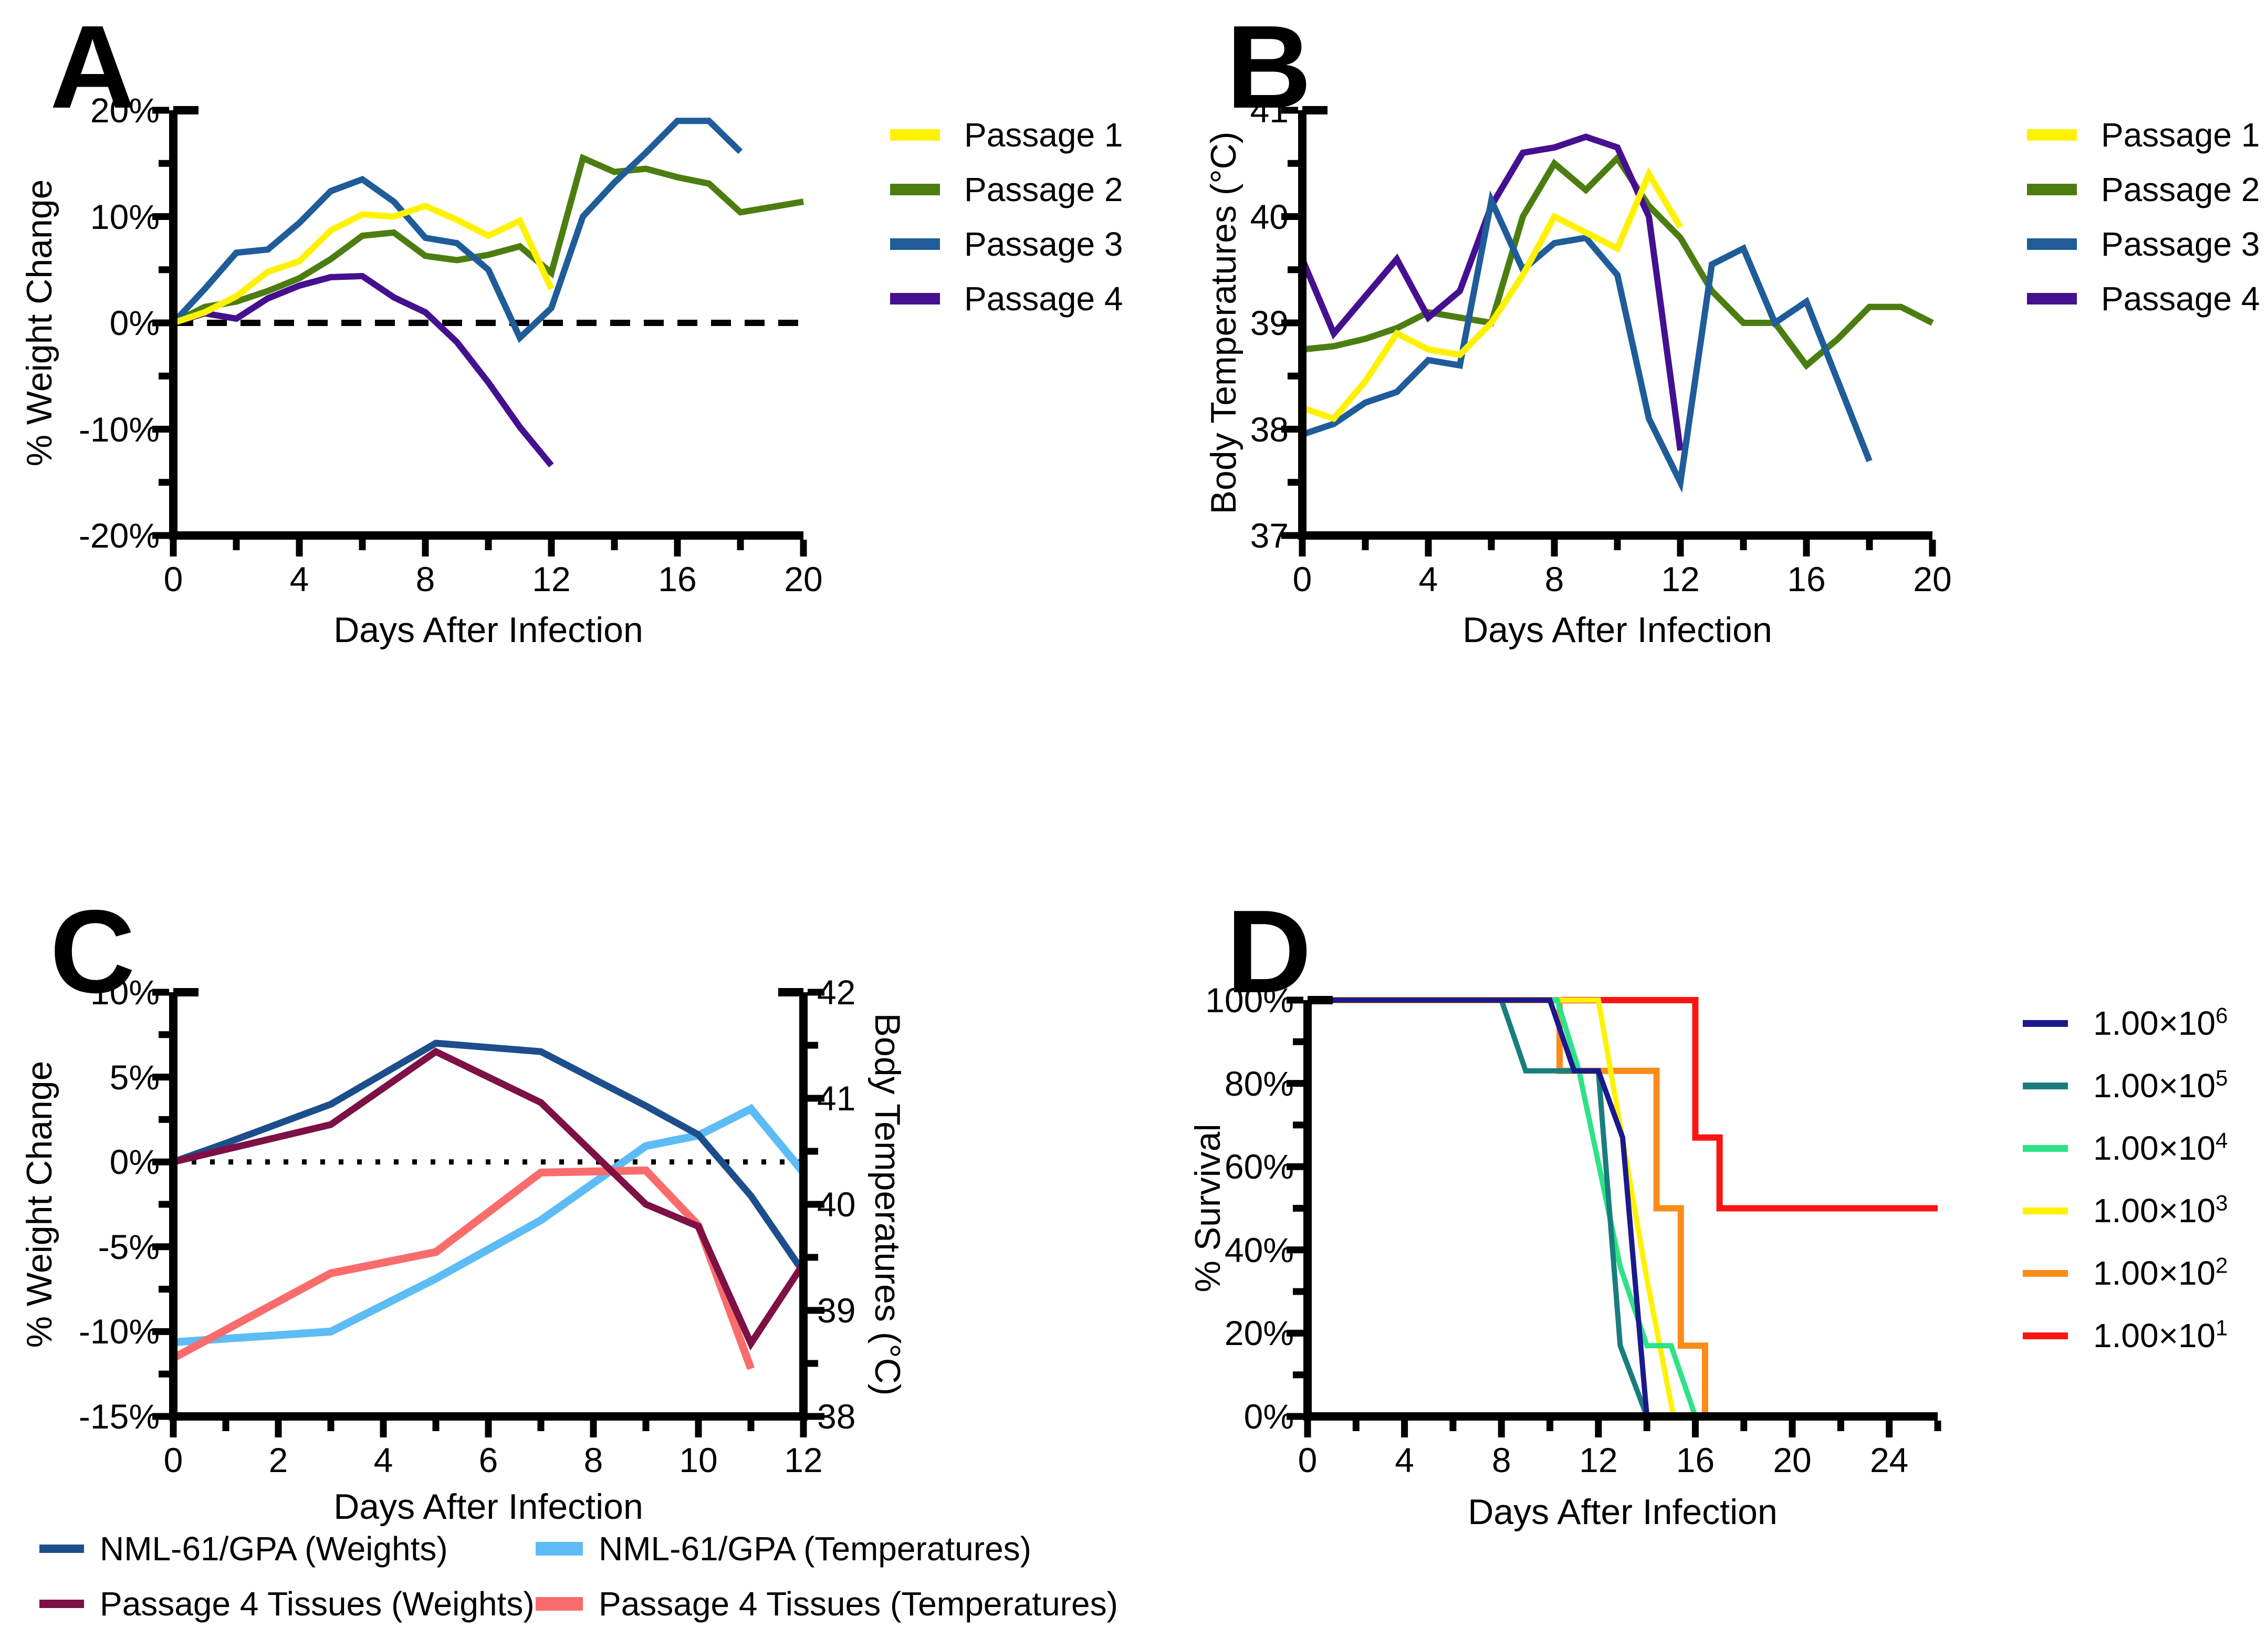  Describe the element at coordinates (61, 1604) in the screenshot. I see `legend-swatch-passage-4-tissues-weights-` at that location.